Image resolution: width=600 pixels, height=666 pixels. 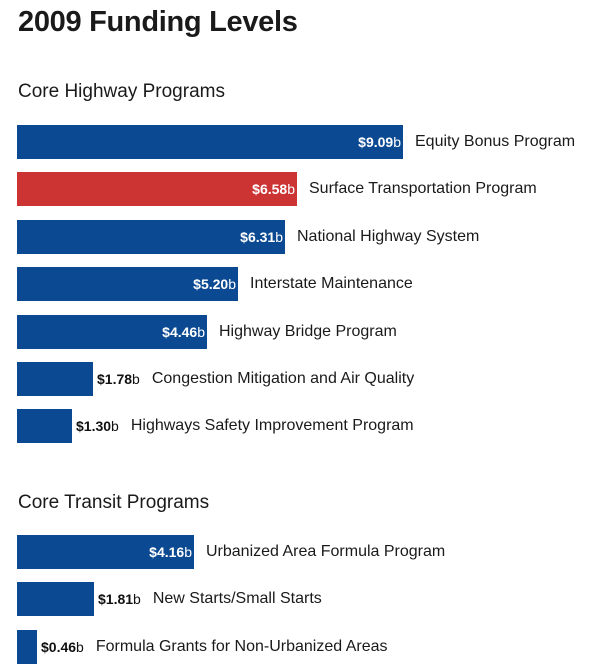 What do you see at coordinates (55, 599) in the screenshot?
I see `bar-new-starts-small-starts` at bounding box center [55, 599].